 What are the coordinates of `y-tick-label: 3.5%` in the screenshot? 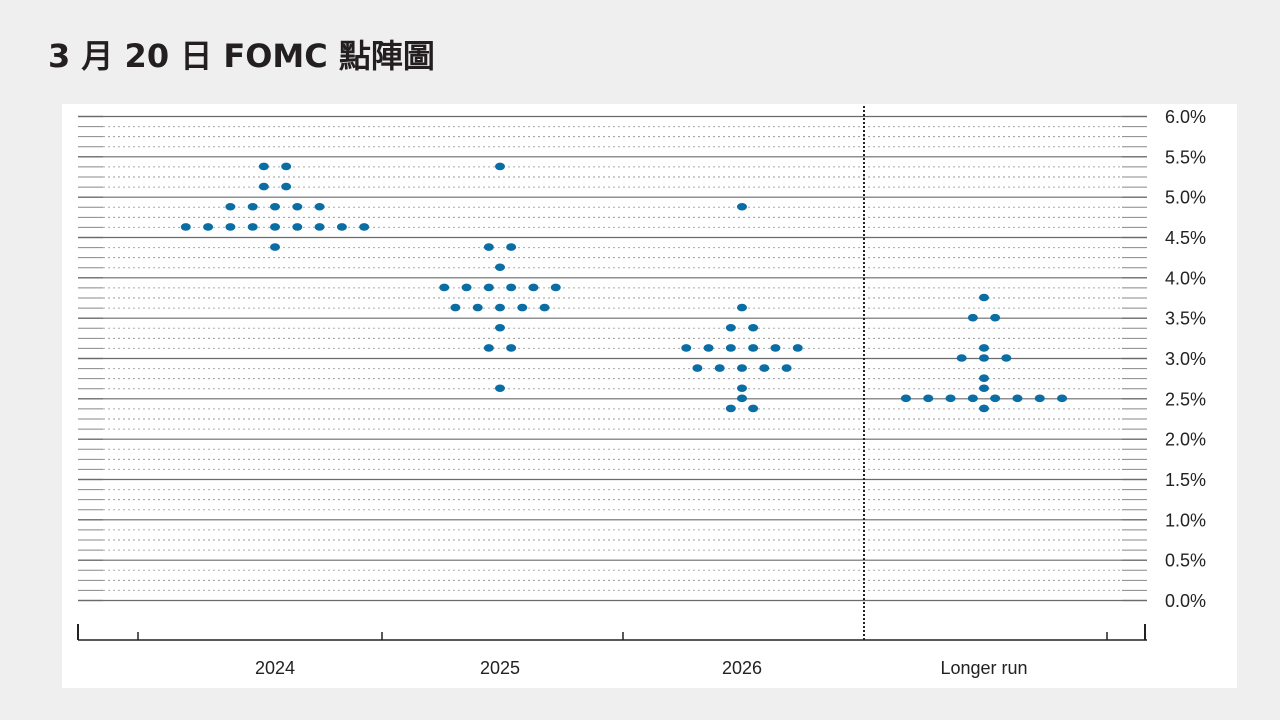 It's located at (1185, 319).